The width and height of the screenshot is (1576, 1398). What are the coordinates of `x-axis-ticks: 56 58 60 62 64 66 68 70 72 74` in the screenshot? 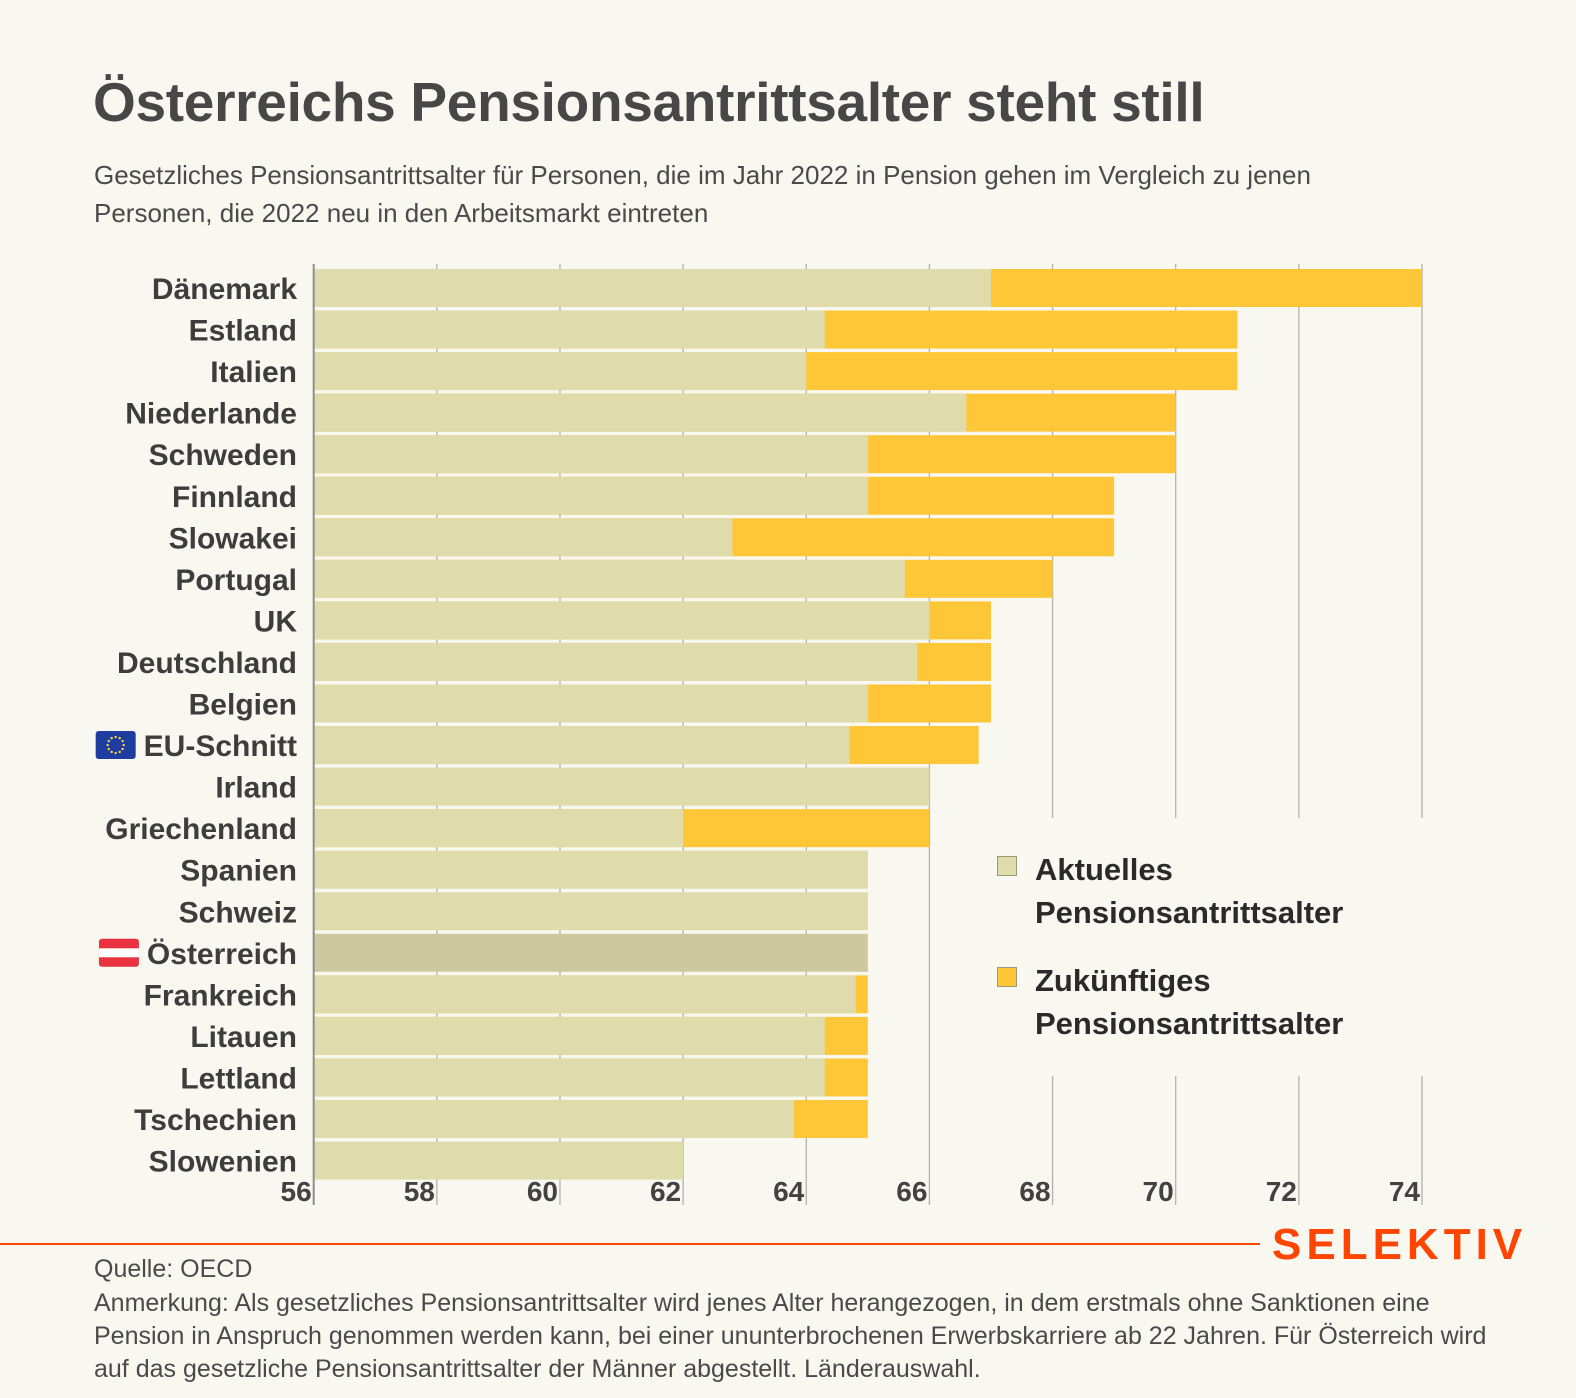 It's located at (851, 1191).